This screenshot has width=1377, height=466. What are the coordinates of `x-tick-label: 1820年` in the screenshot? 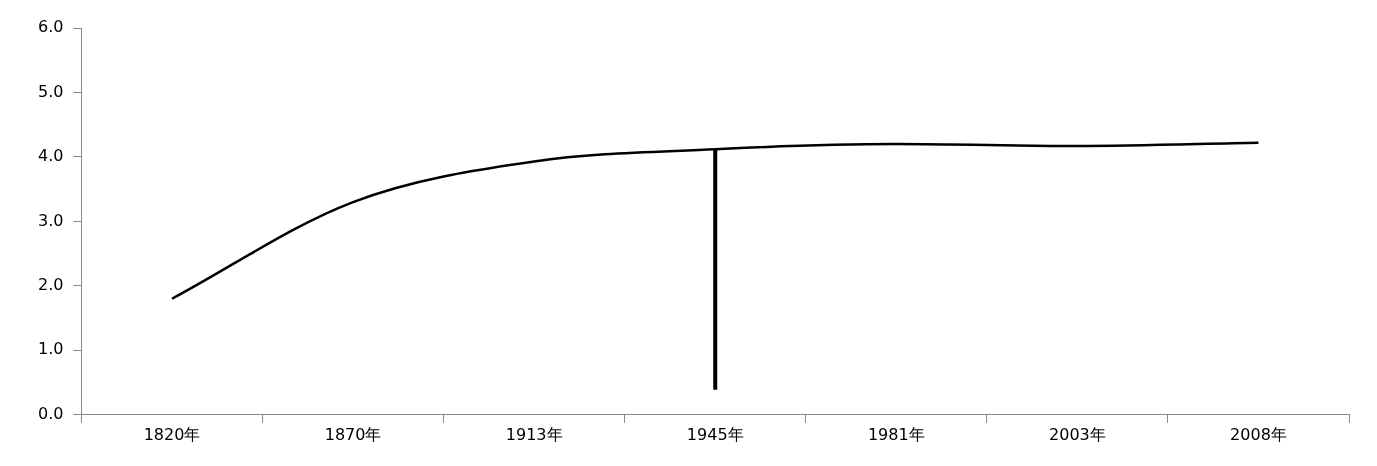 It's located at (172, 434).